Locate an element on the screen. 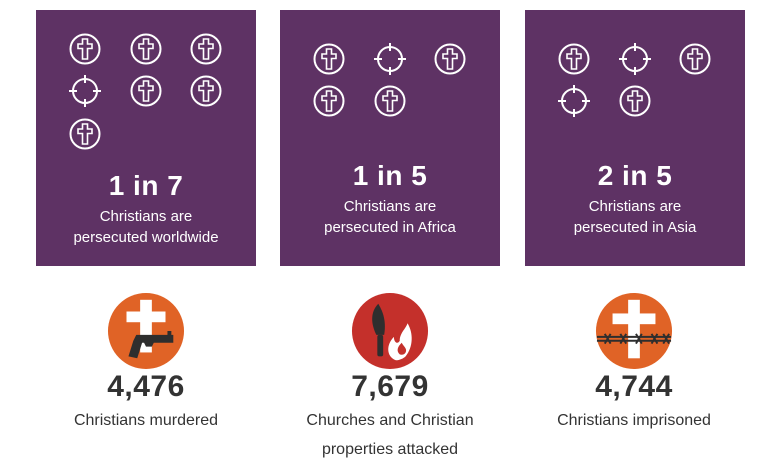  stat-label-line: Churches and Christian is located at coordinates (390, 420).